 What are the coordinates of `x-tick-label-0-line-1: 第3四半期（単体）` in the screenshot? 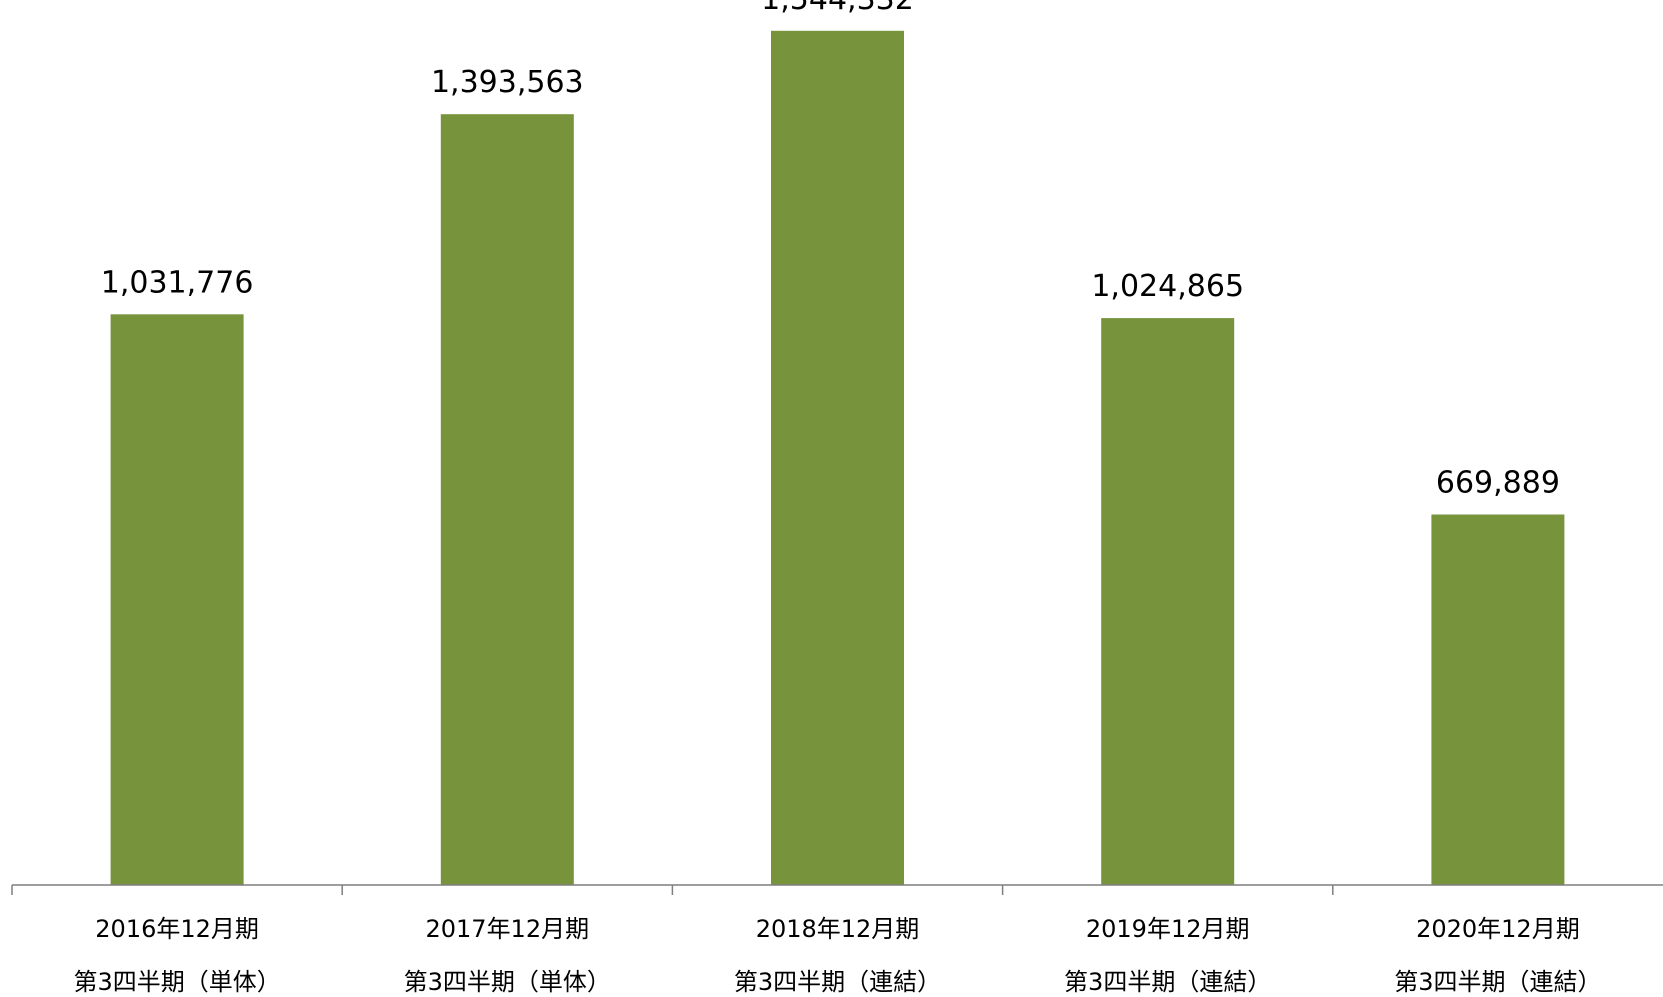 It's located at (176, 982).